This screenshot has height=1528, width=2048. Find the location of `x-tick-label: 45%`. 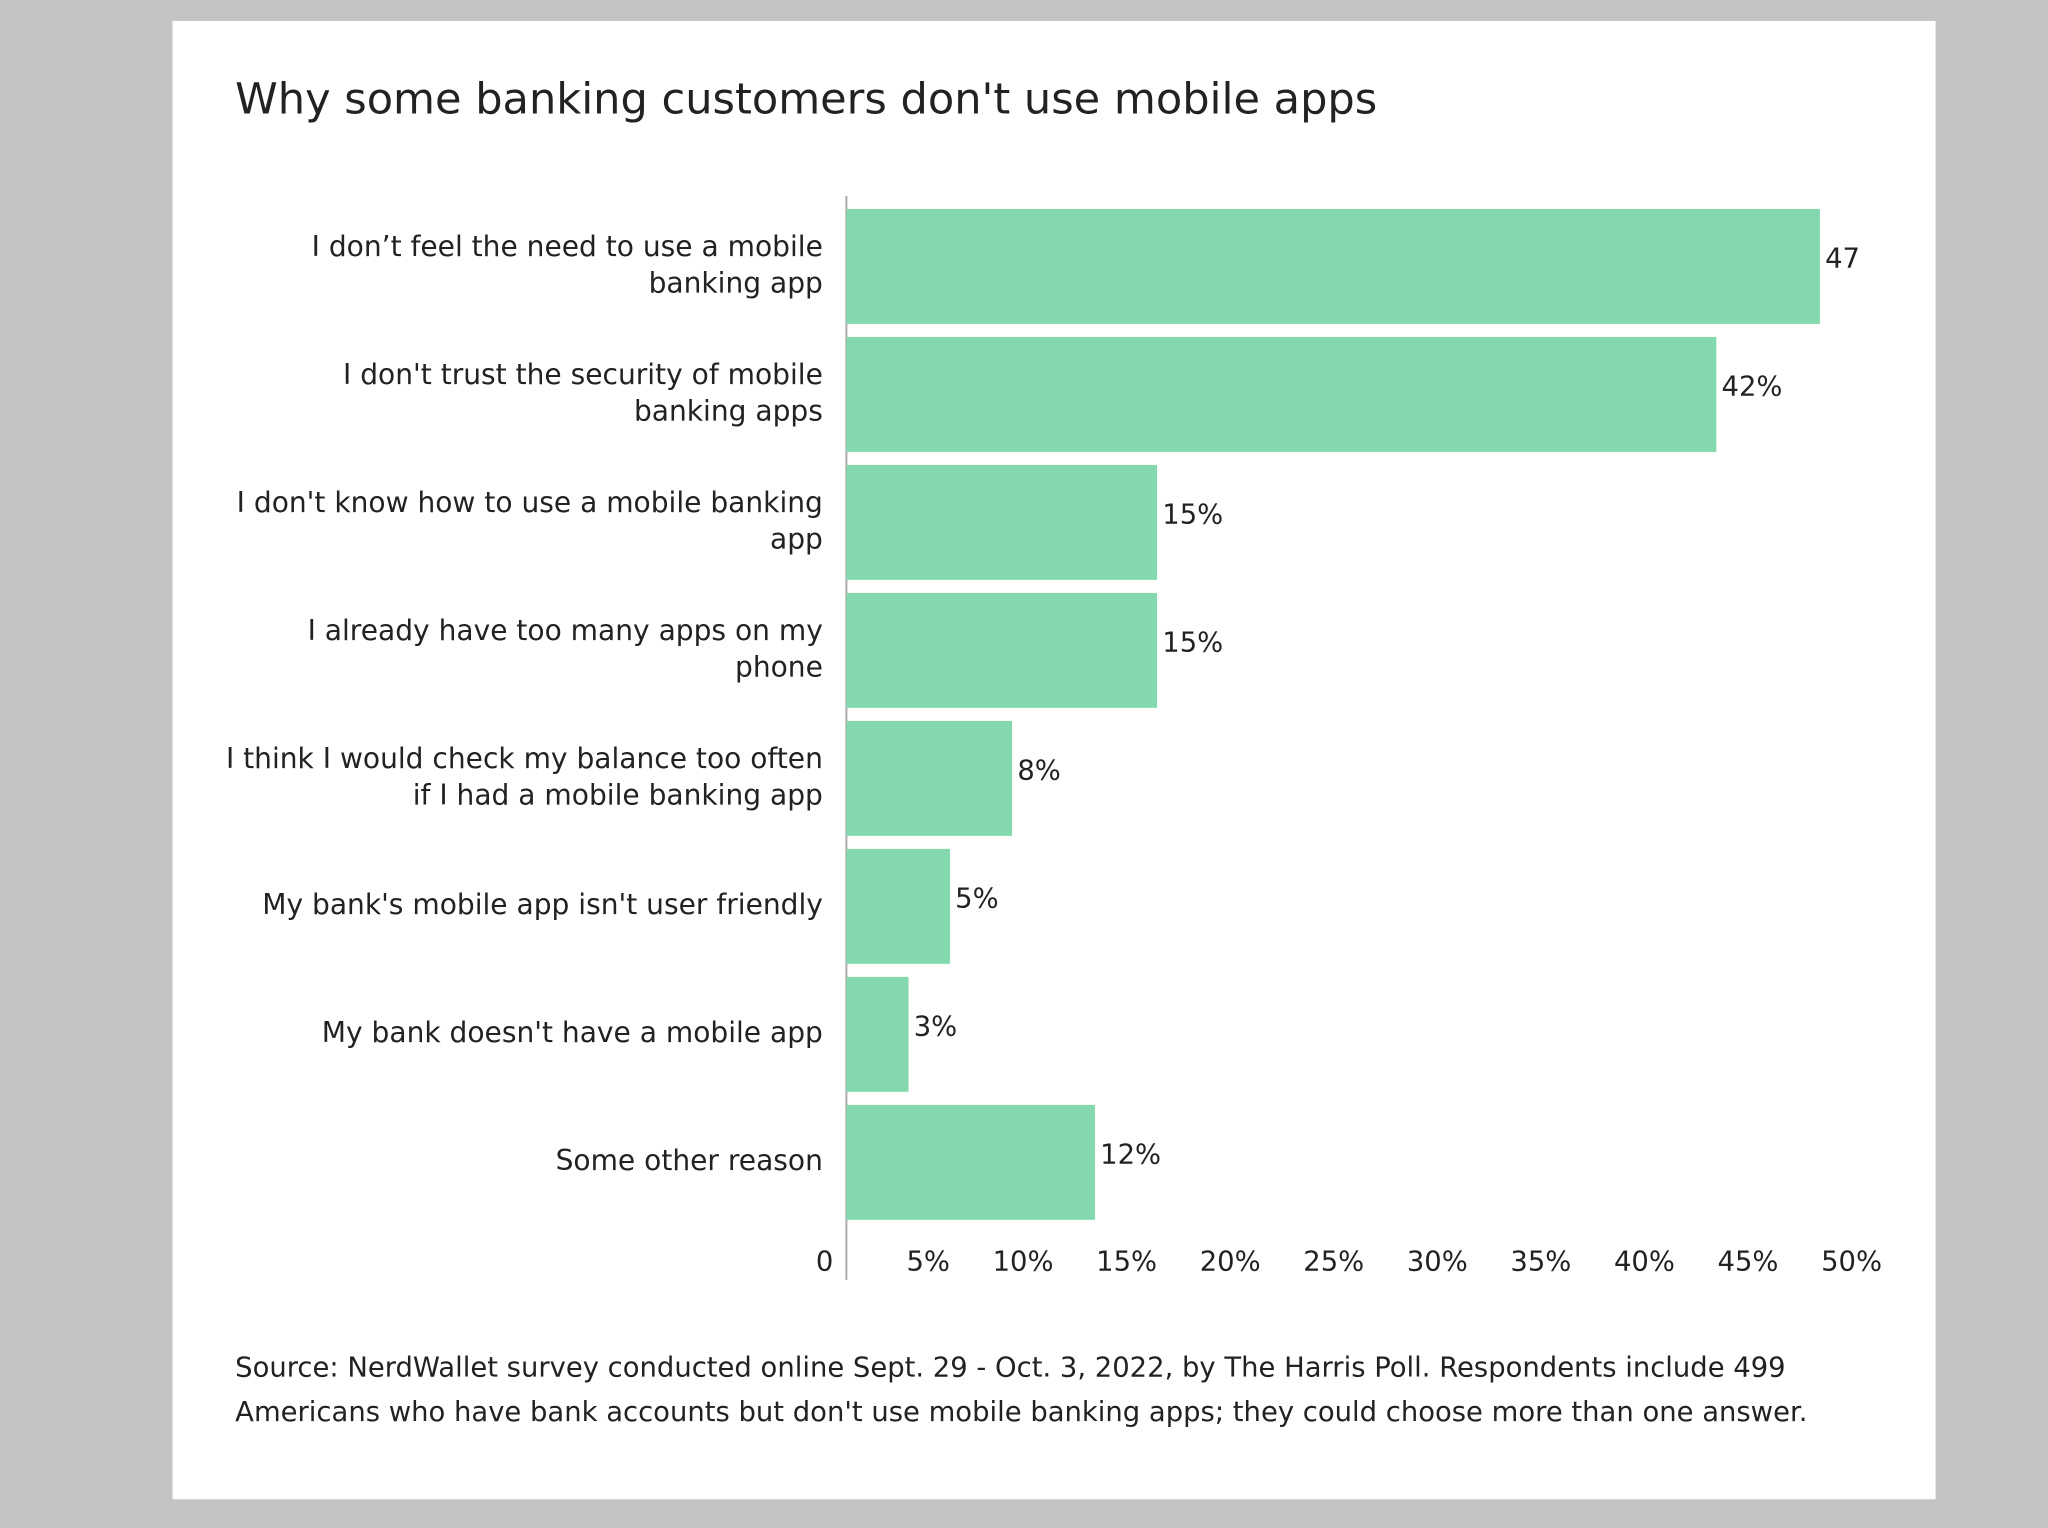

x-tick-label: 45% is located at coordinates (1748, 1262).